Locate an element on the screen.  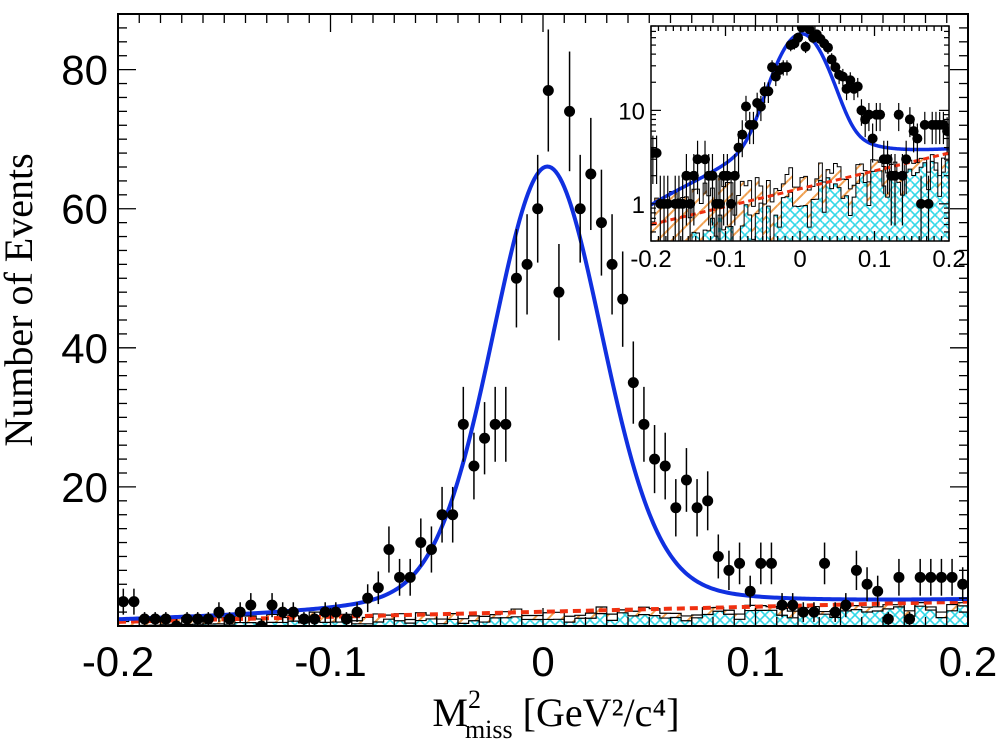
inset-x-tick-label: 0 is located at coordinates (799, 259).